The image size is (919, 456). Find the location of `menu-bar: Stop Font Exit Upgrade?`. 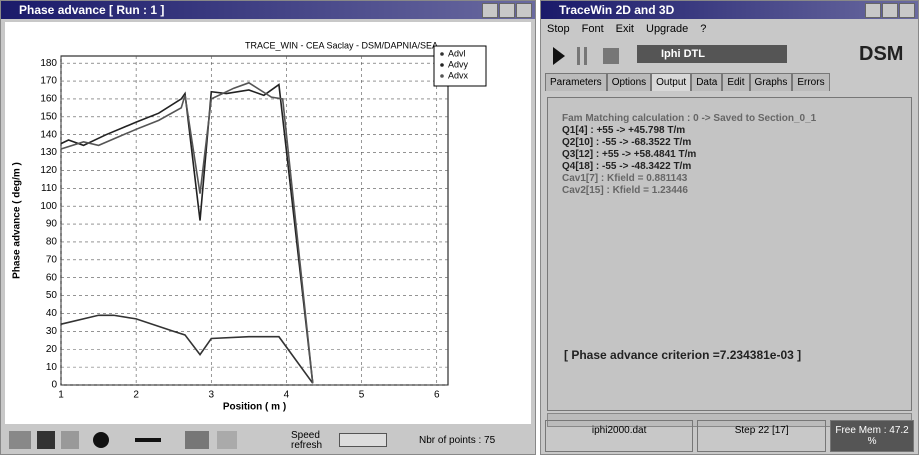

menu-bar: Stop Font Exit Upgrade? is located at coordinates (729, 29).